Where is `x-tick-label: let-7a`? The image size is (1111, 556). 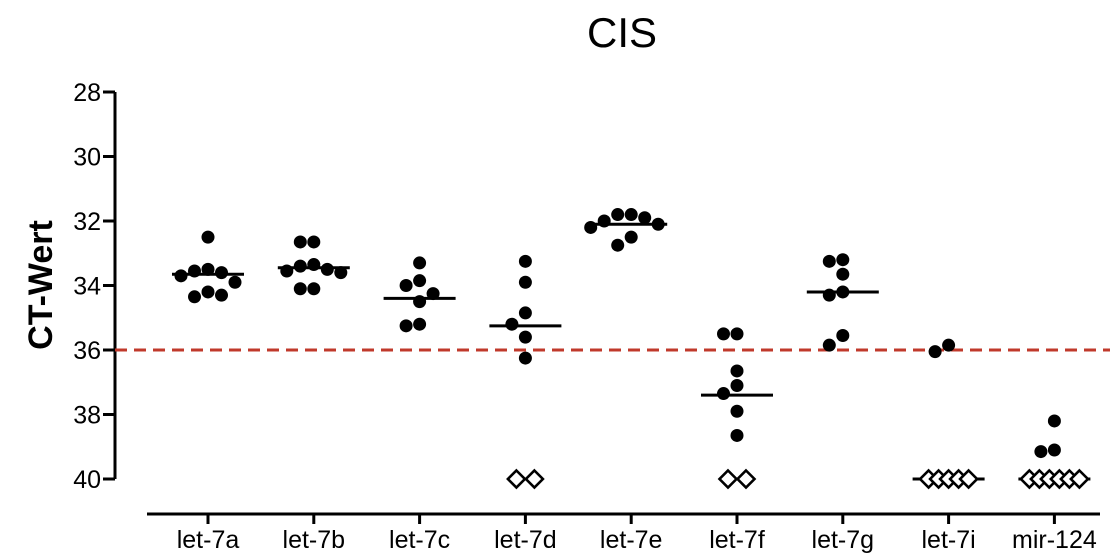
x-tick-label: let-7a is located at coordinates (208, 540).